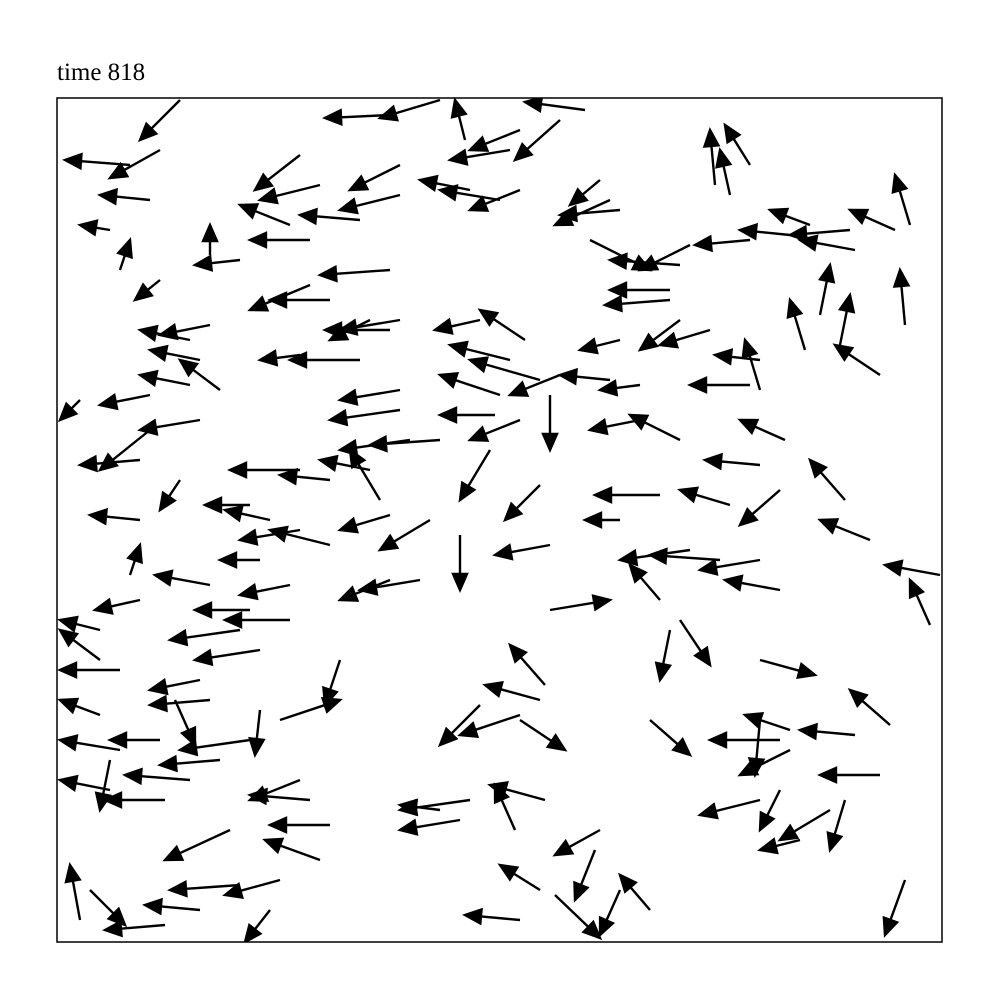 The width and height of the screenshot is (1000, 1000). What do you see at coordinates (101, 72) in the screenshot?
I see `chart-title: time 818` at bounding box center [101, 72].